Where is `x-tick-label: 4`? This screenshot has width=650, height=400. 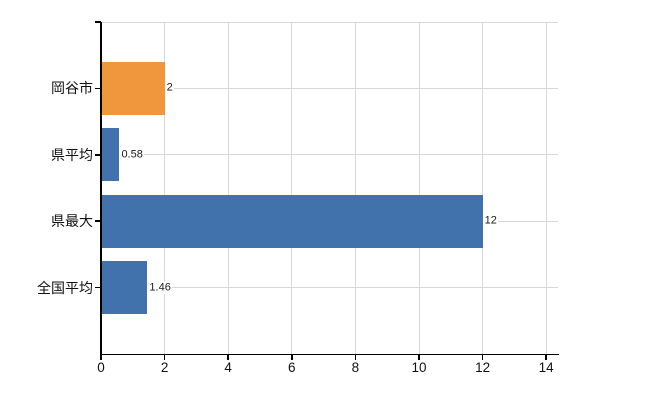 x-tick-label: 4 is located at coordinates (228, 367).